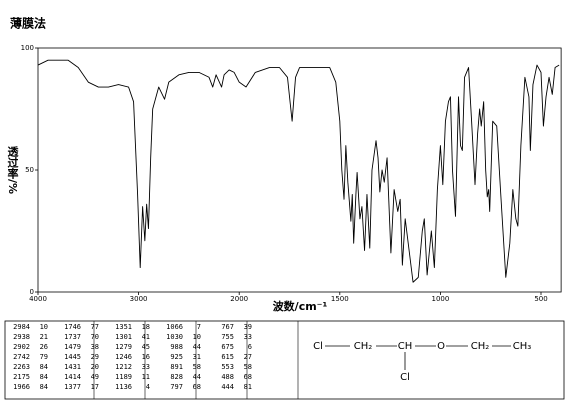  Describe the element at coordinates (440, 299) in the screenshot. I see `x-tick-label: 1000` at that location.